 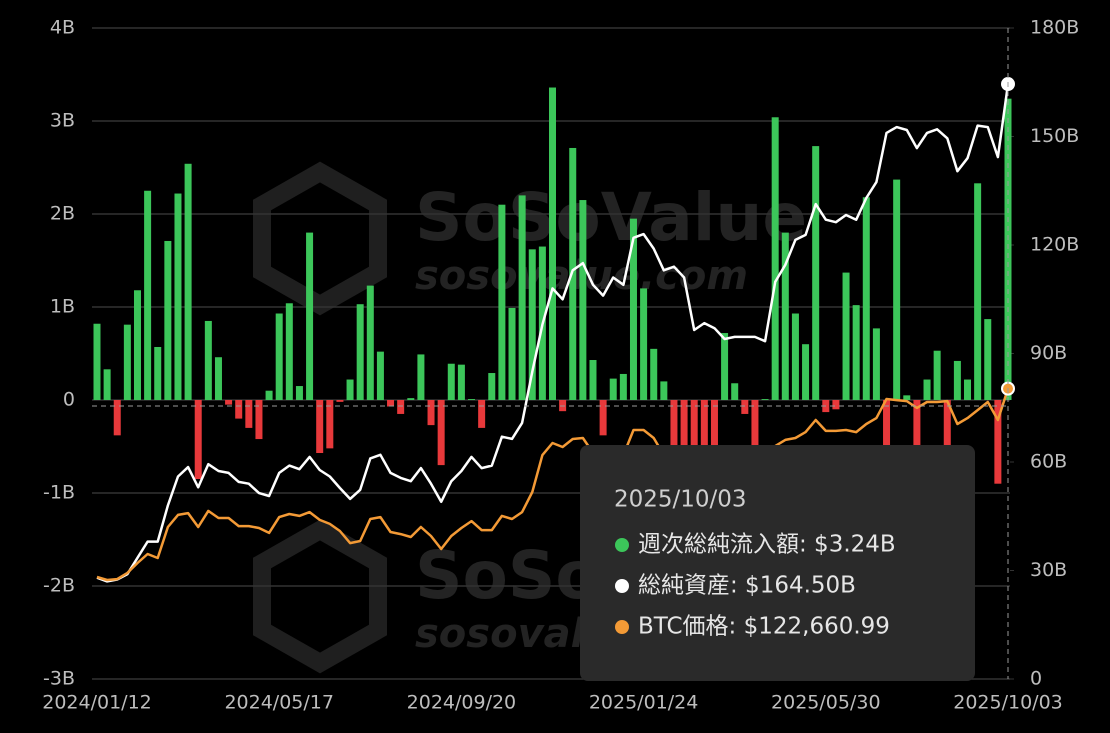 What do you see at coordinates (62, 214) in the screenshot?
I see `y-tick-label: 2B` at bounding box center [62, 214].